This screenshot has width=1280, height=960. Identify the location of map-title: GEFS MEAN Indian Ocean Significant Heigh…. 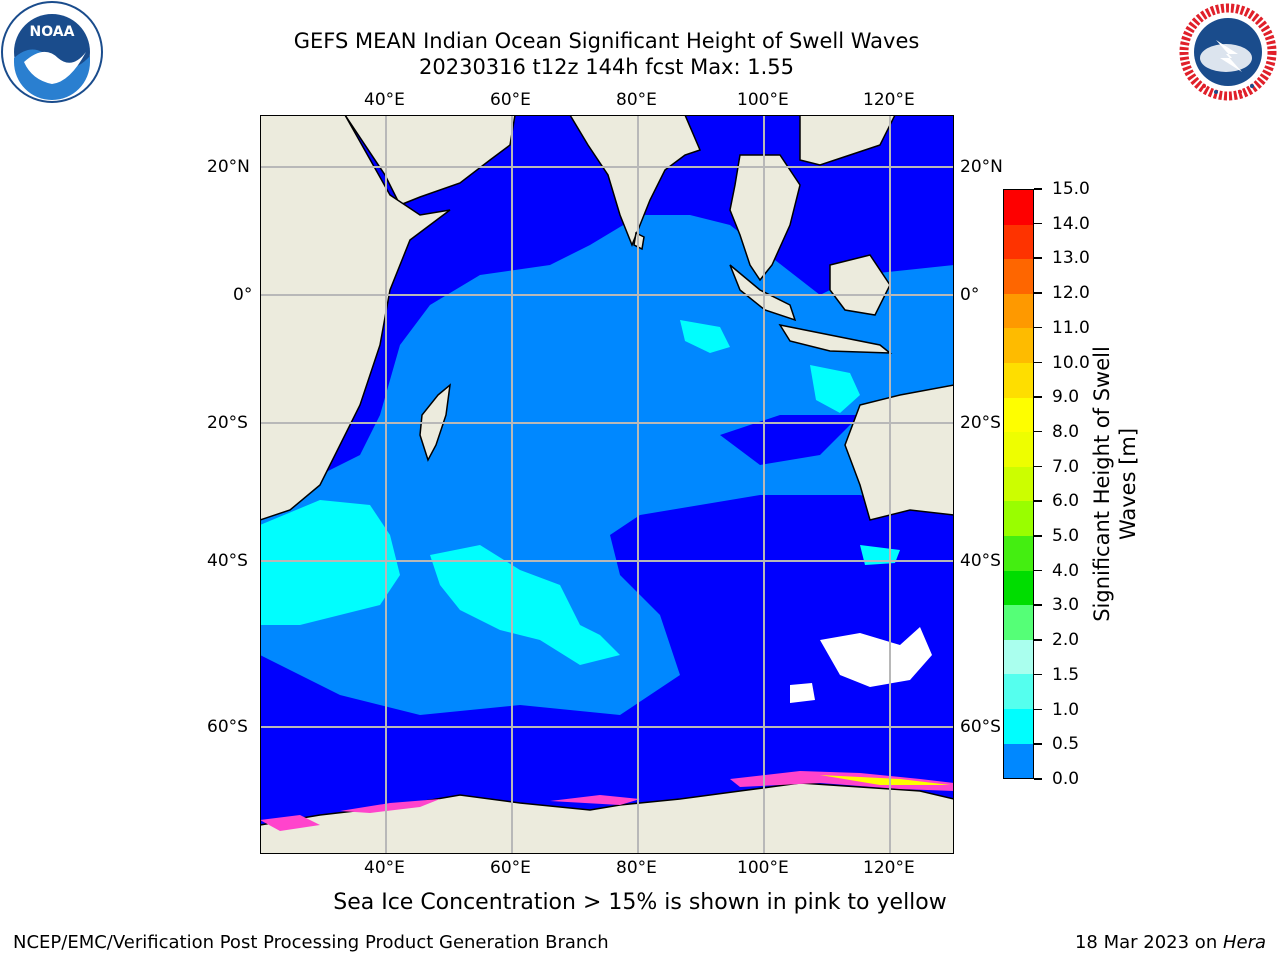
(606, 41).